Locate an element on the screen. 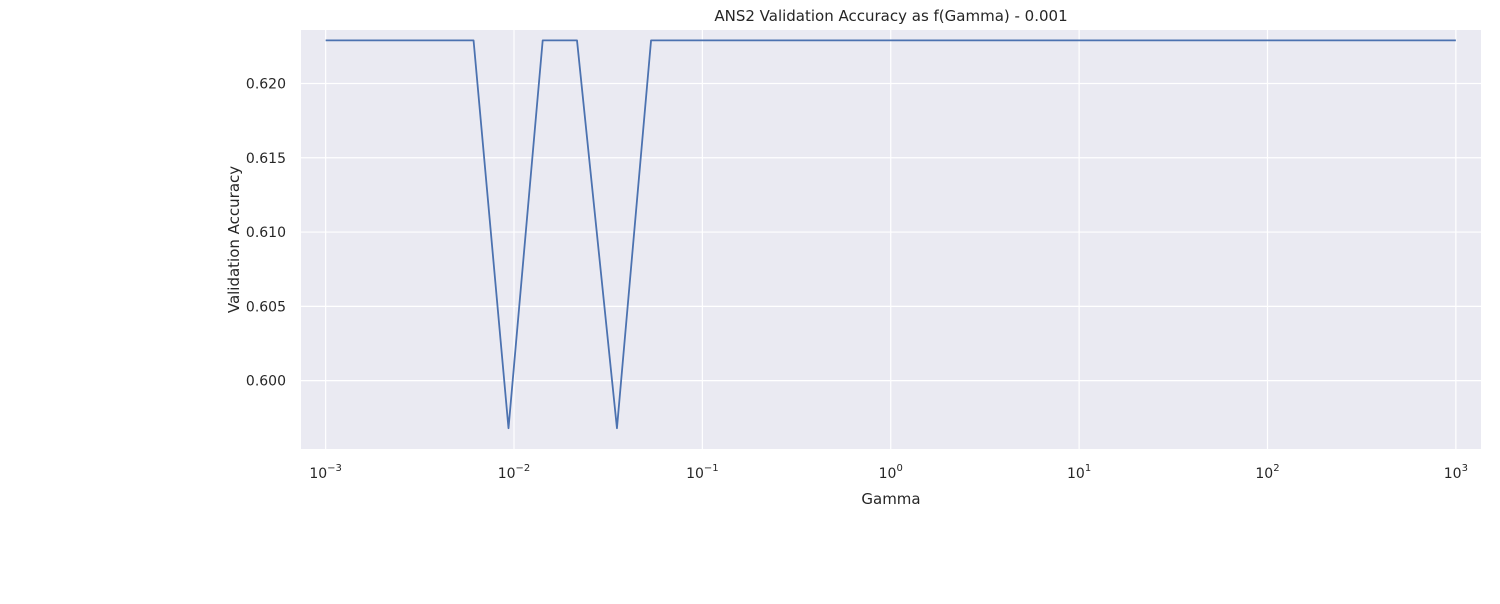  x-tick-exponent: 0 is located at coordinates (899, 468).